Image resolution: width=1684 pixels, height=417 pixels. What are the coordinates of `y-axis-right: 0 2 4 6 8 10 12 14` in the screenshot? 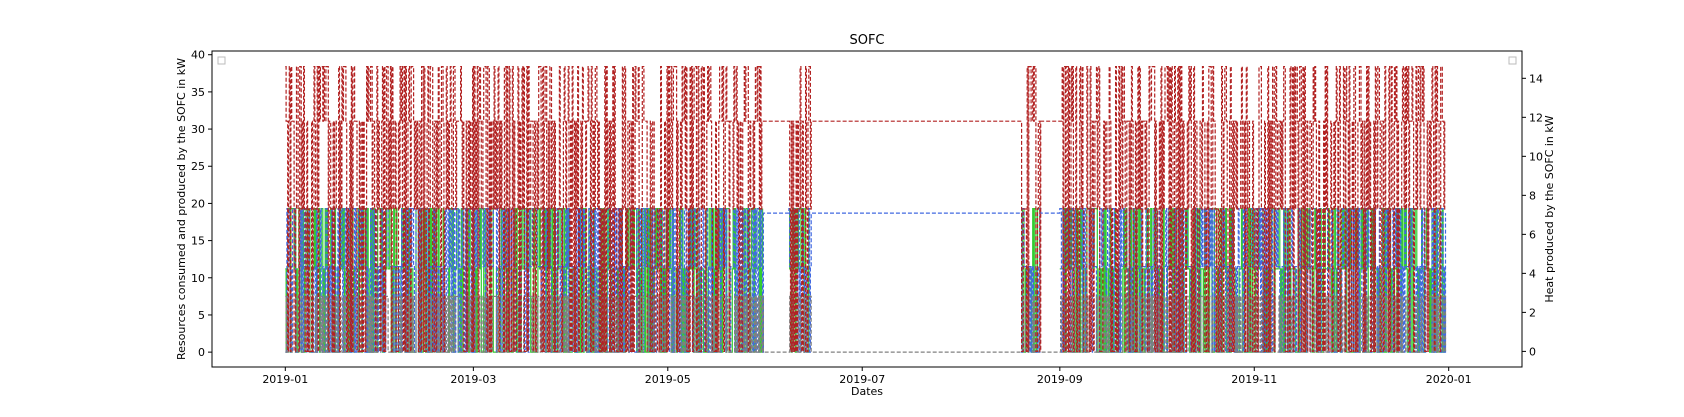 It's located at (1532, 215).